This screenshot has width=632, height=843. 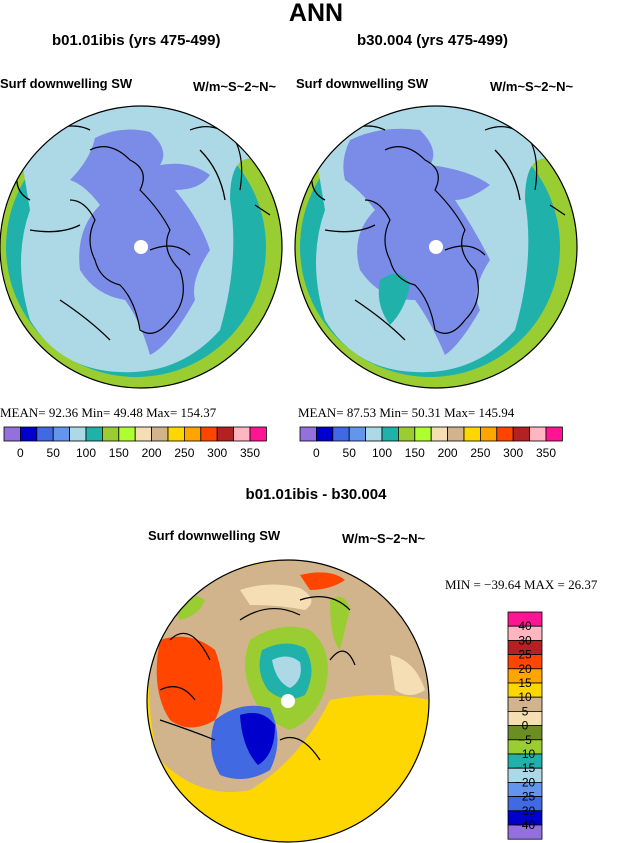 What do you see at coordinates (525, 655) in the screenshot?
I see `colorbar-label: 25` at bounding box center [525, 655].